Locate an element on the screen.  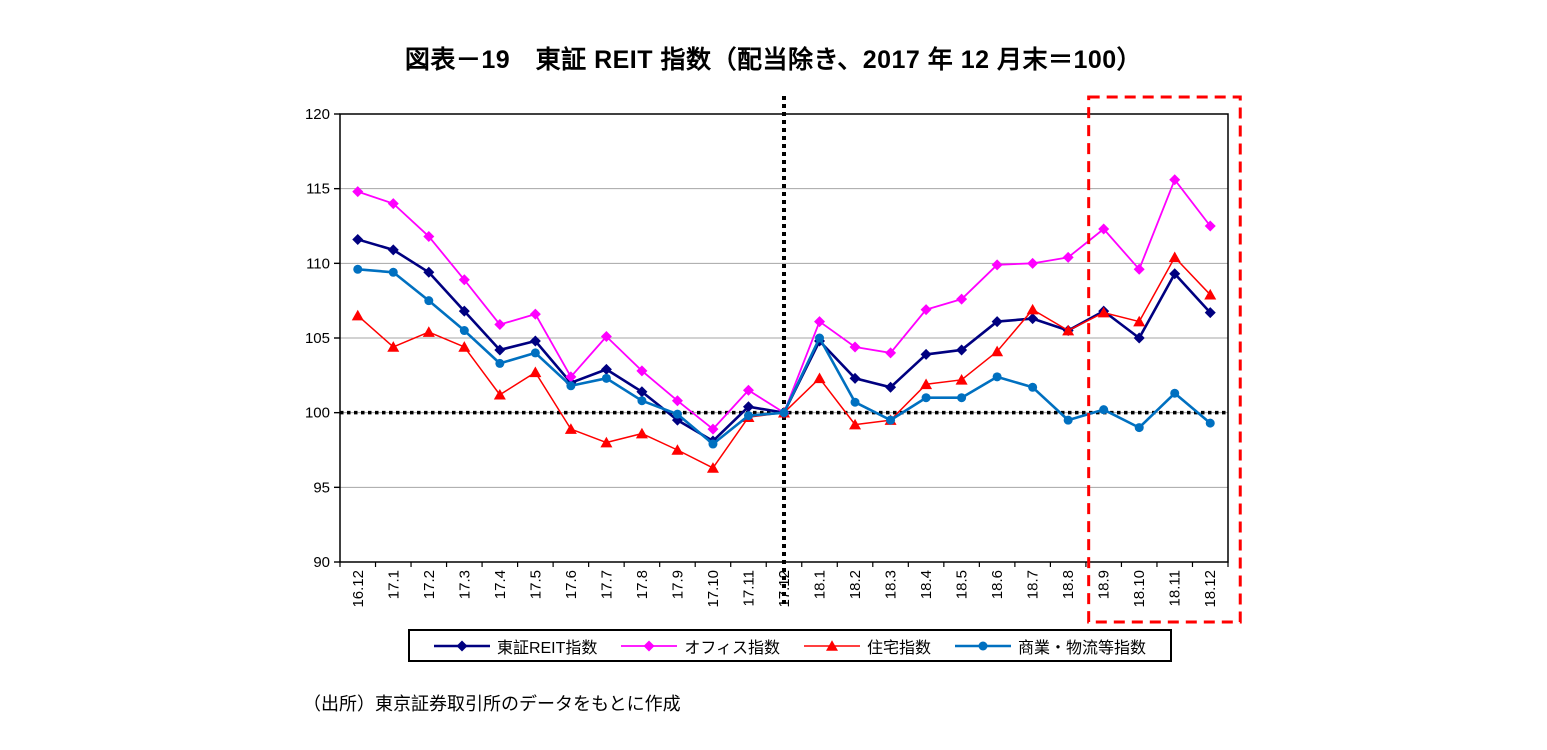
y-tick-label: 100 is located at coordinates (317, 413).